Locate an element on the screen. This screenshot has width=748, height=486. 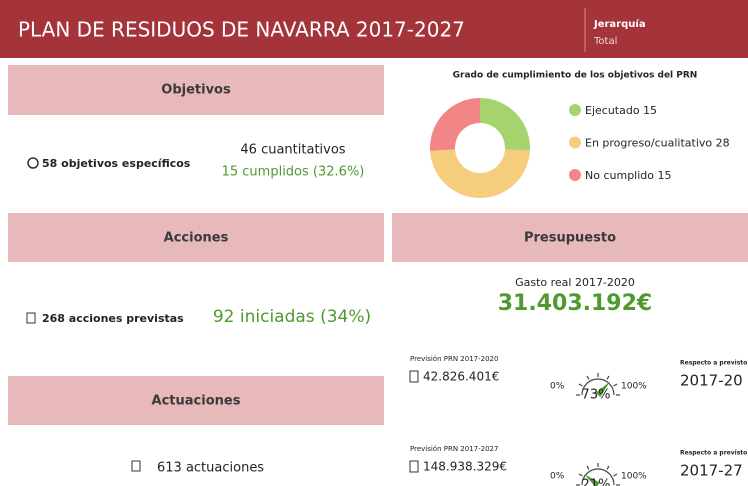
section-title: Acciones is located at coordinates (196, 238).